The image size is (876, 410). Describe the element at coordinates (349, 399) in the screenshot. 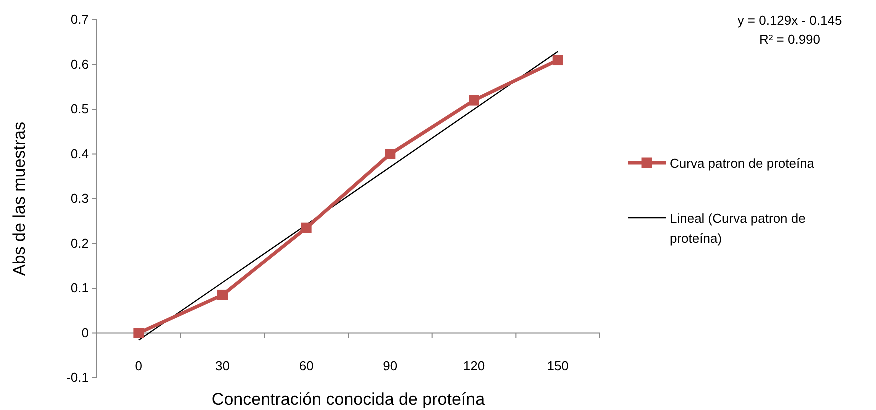

I see `x-axis-title: Concentración conocida de proteína` at that location.